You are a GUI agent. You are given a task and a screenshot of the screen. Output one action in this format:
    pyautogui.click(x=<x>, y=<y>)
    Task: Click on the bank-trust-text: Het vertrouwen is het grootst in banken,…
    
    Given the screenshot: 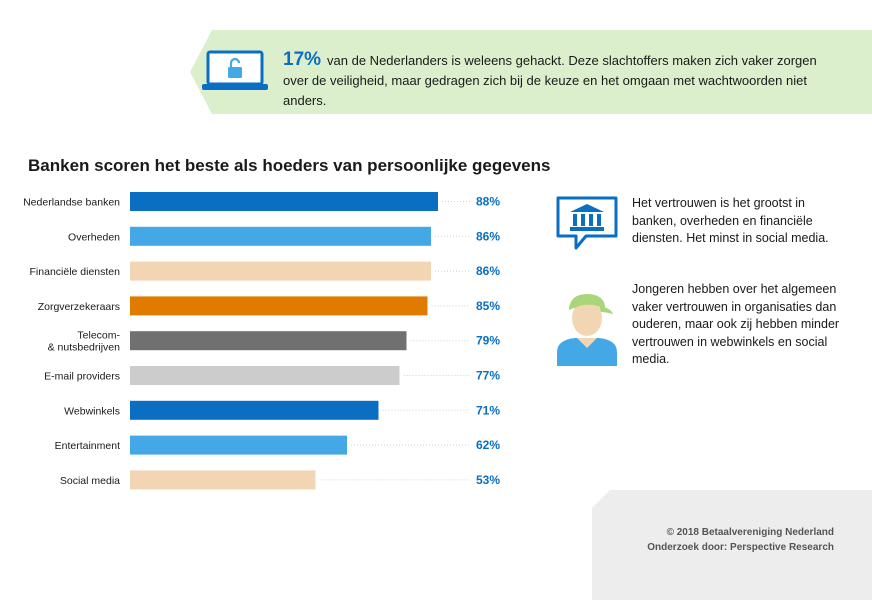 What is the action you would take?
    pyautogui.click(x=730, y=220)
    